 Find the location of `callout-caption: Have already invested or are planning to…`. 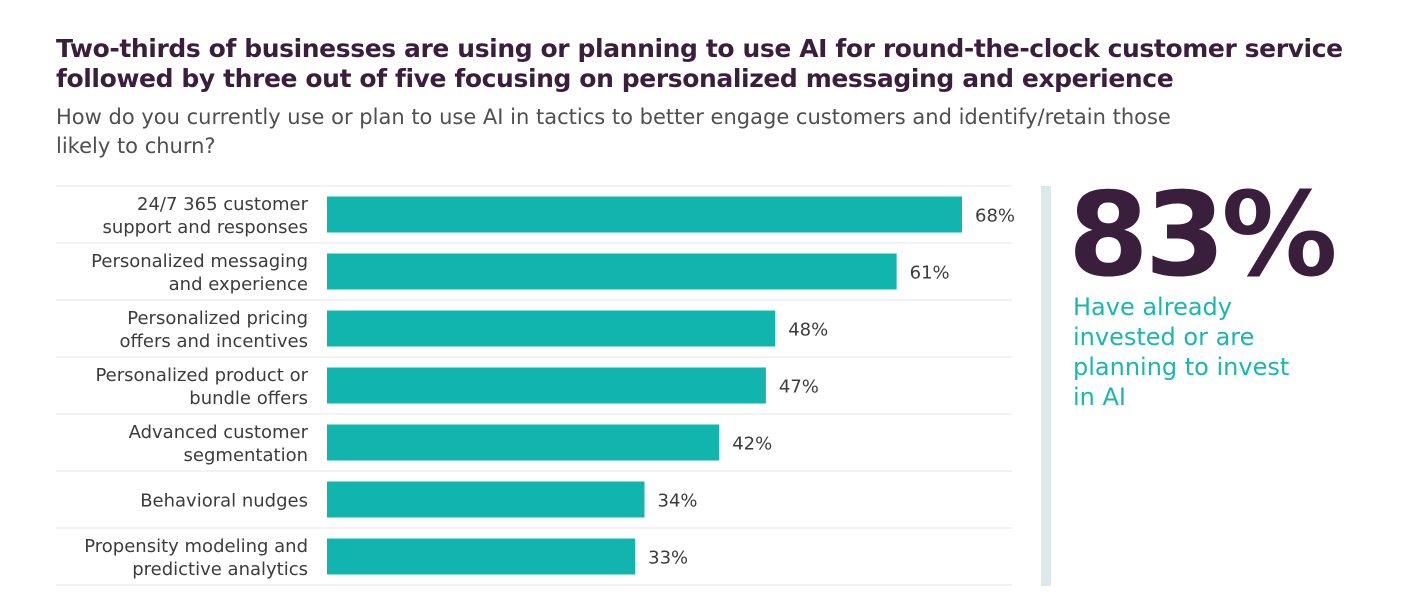

callout-caption: Have already invested or are planning to… is located at coordinates (1181, 352).